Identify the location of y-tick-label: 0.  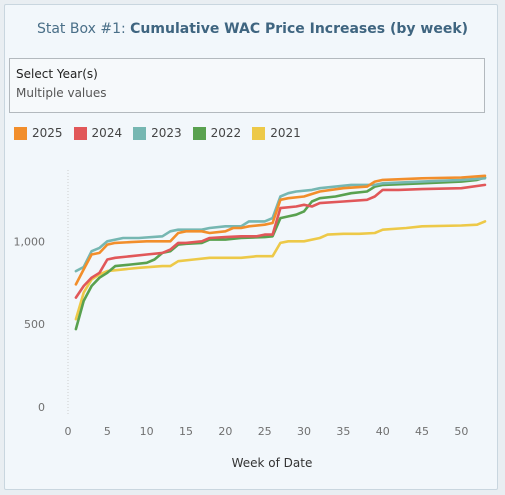
(41, 407).